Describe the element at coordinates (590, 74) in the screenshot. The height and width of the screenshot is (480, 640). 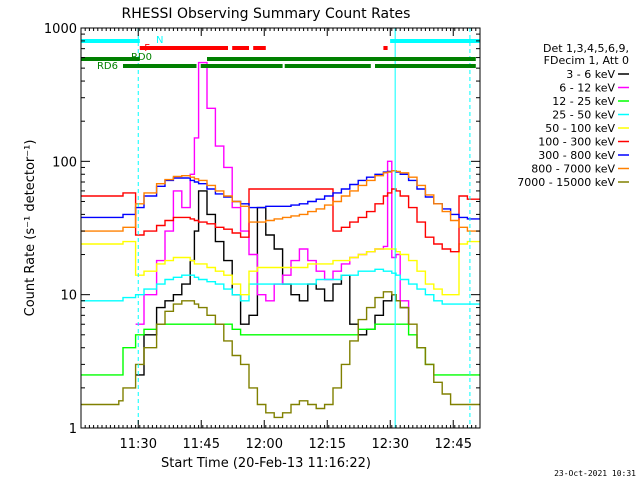
I see `legend-entry-label: 3 - 6 keV` at that location.